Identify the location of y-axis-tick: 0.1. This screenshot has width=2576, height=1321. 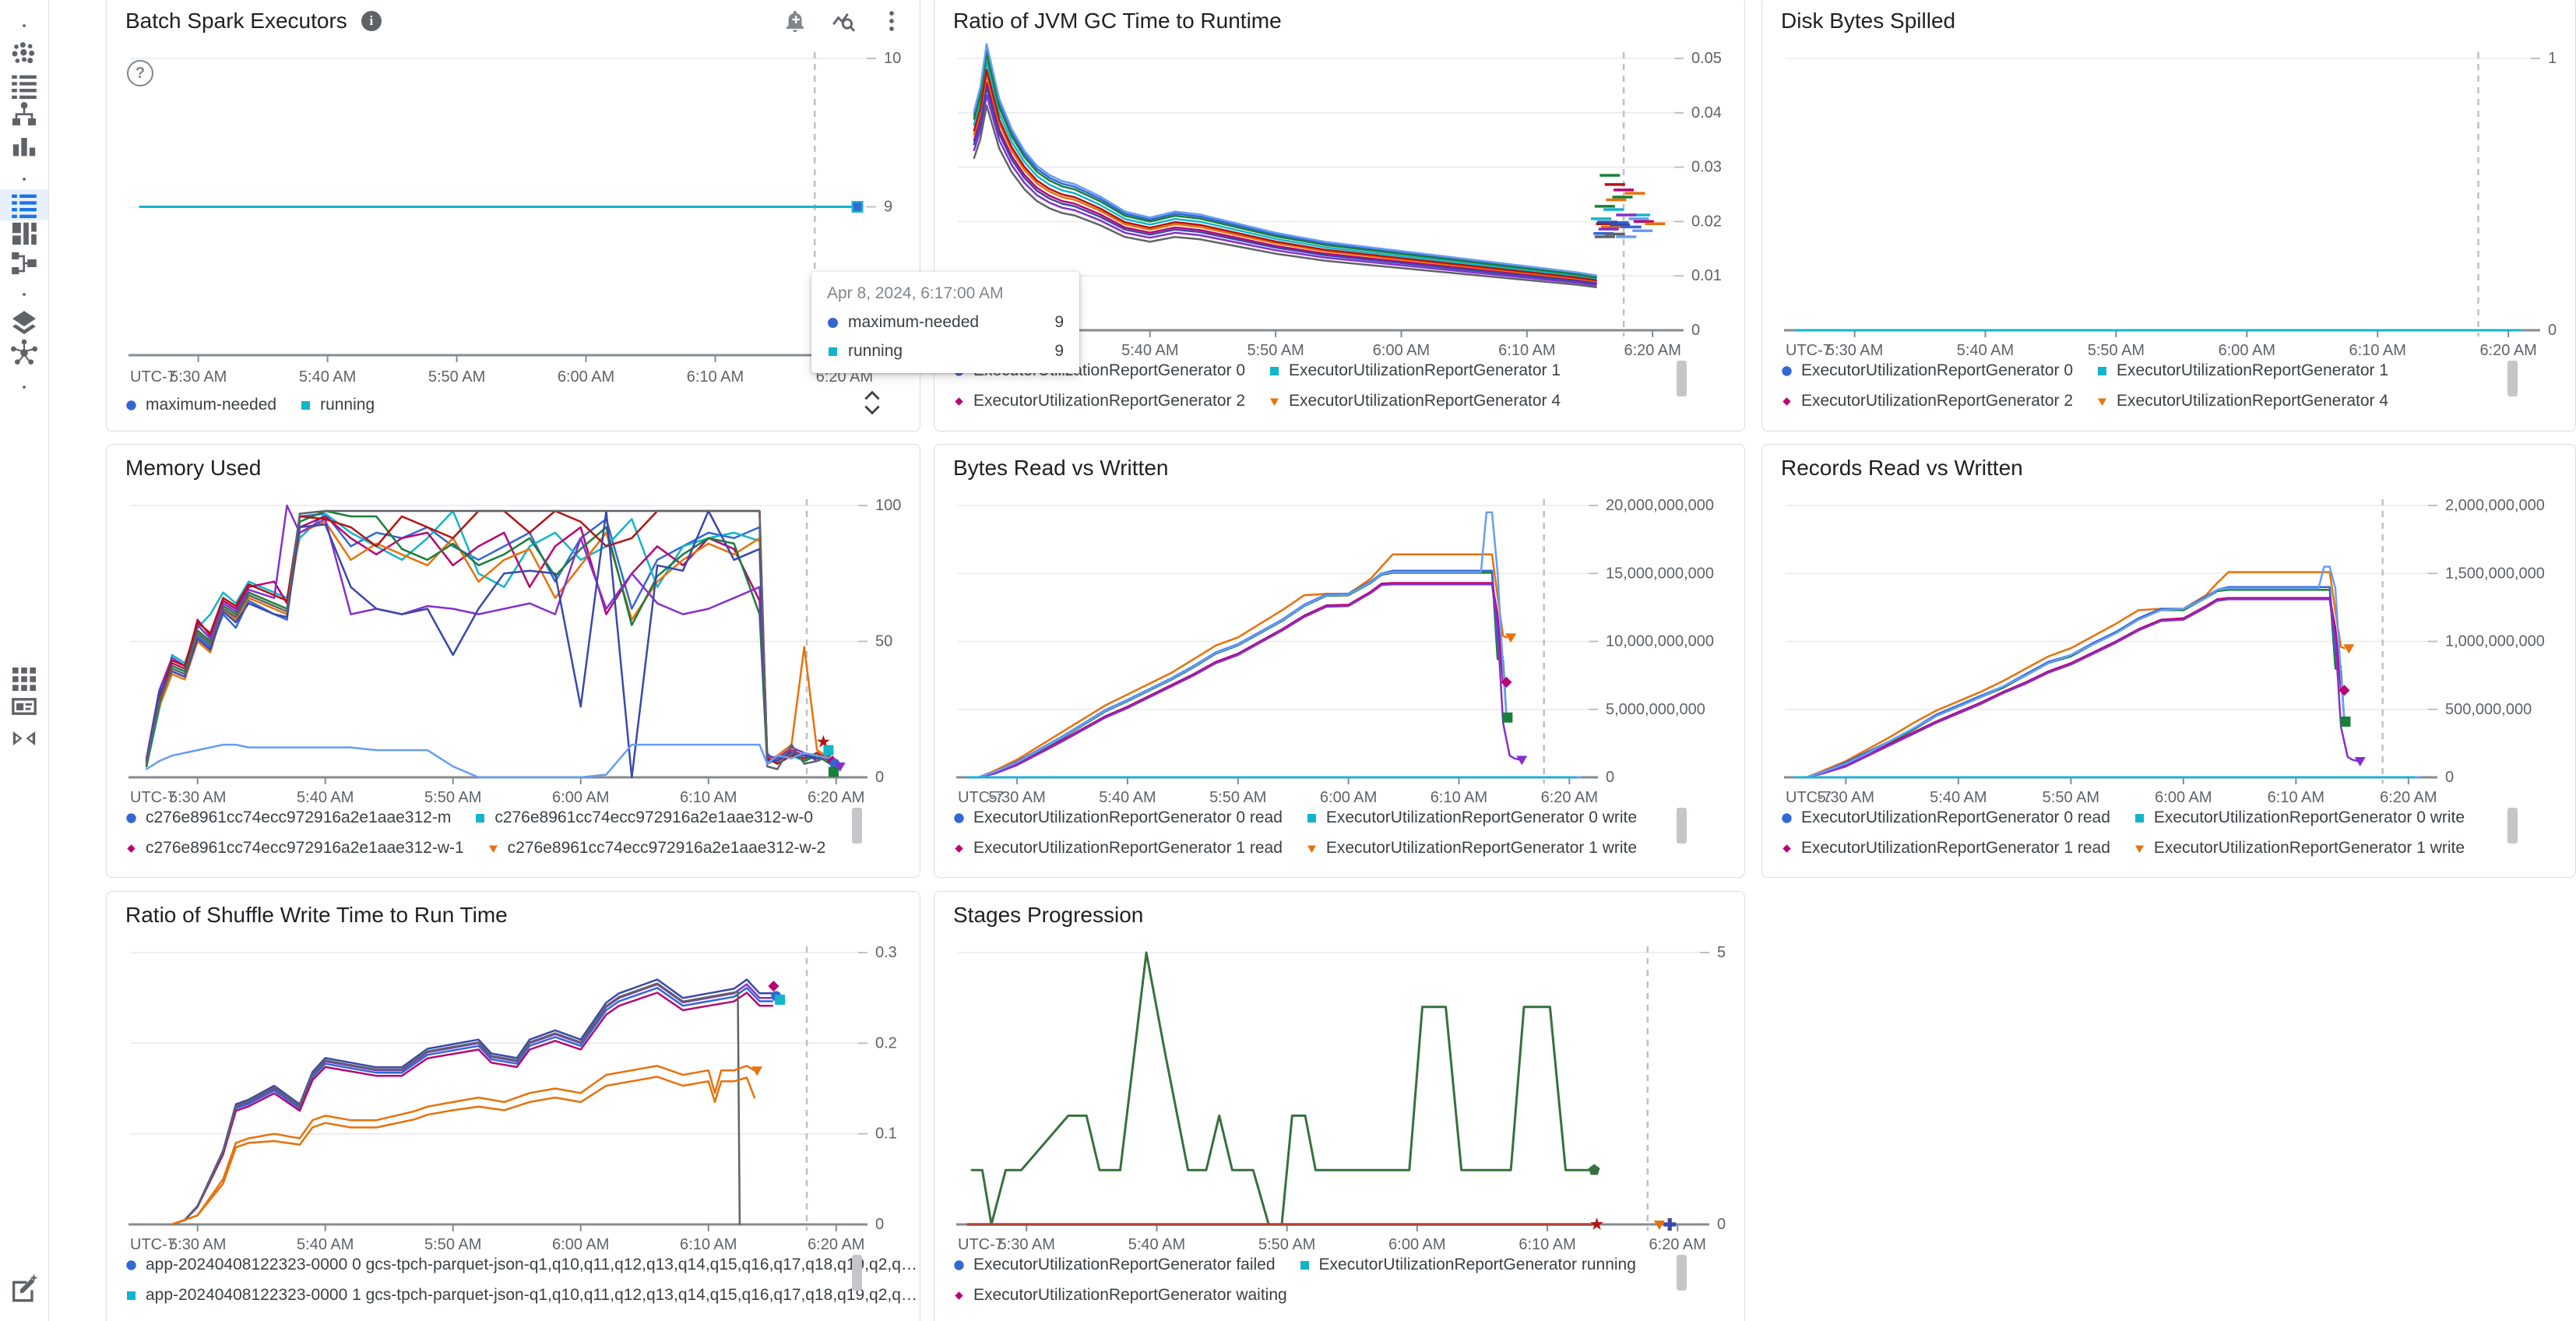
(886, 1134).